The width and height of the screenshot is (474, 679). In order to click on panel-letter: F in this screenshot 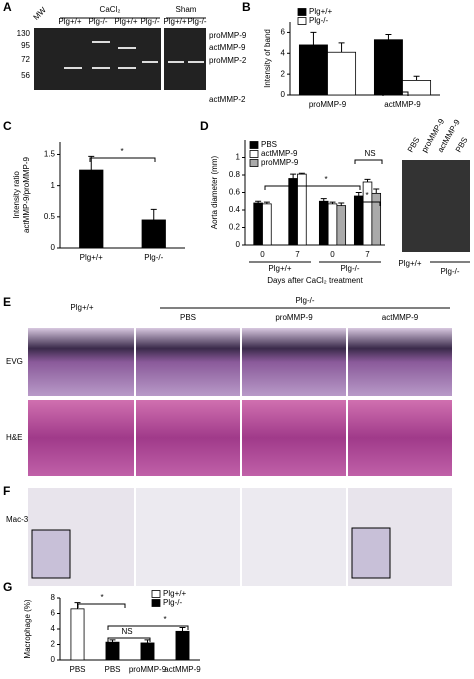, I will do `click(6, 491)`.